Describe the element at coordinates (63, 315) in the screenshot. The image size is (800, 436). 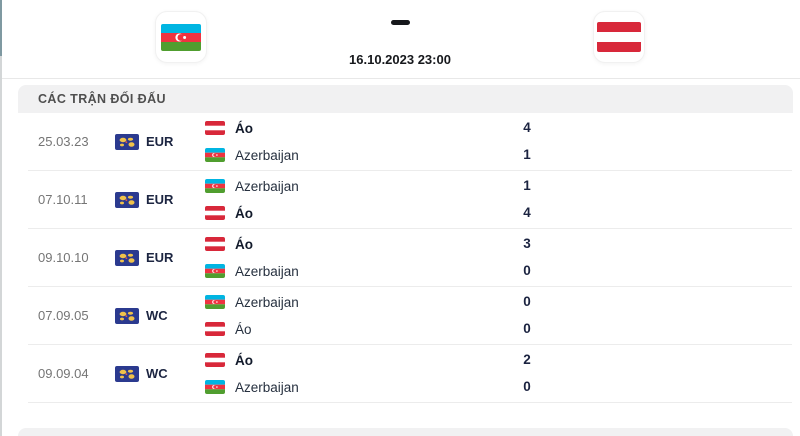
I see `match-date: 07.09.05` at that location.